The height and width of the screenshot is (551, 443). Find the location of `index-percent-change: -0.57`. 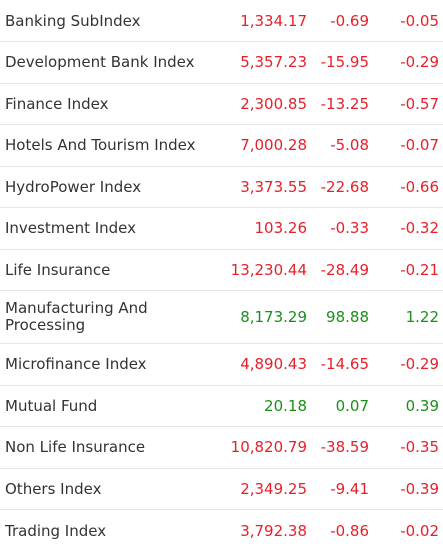

index-percent-change: -0.57 is located at coordinates (406, 104).